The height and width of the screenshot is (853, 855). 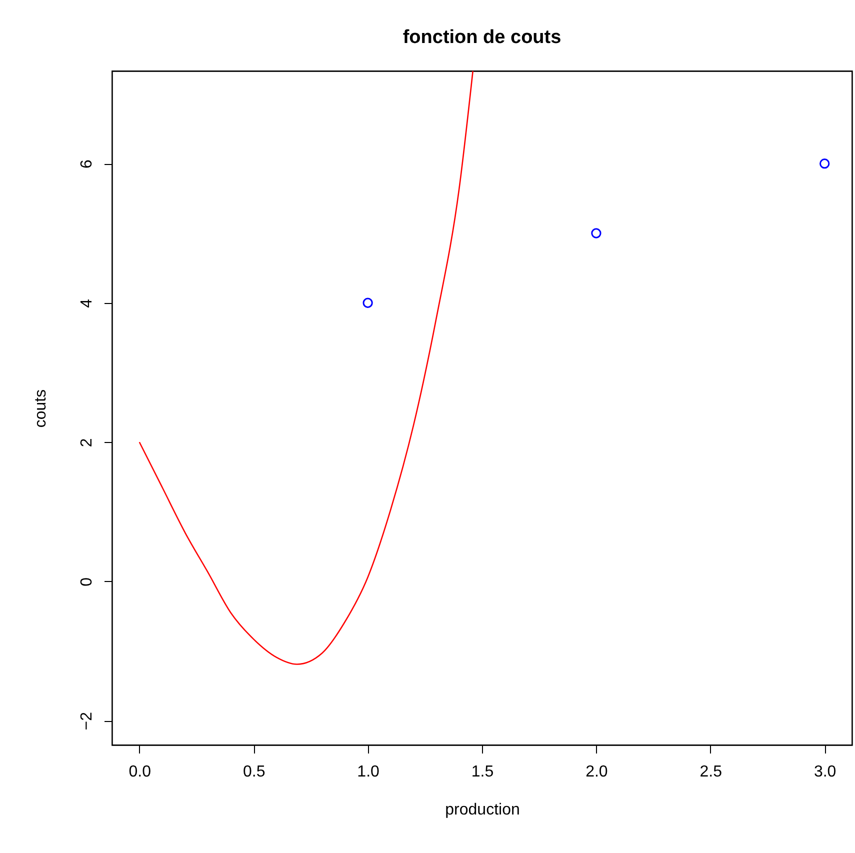 I want to click on x-tick-label: 2.0, so click(x=597, y=772).